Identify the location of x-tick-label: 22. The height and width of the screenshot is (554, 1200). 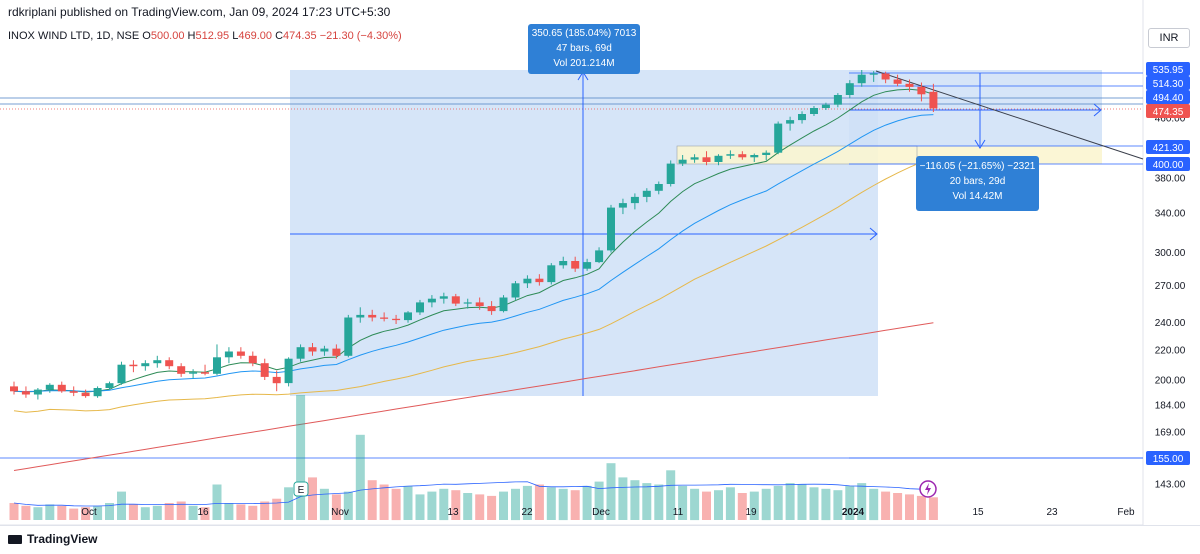
(527, 512).